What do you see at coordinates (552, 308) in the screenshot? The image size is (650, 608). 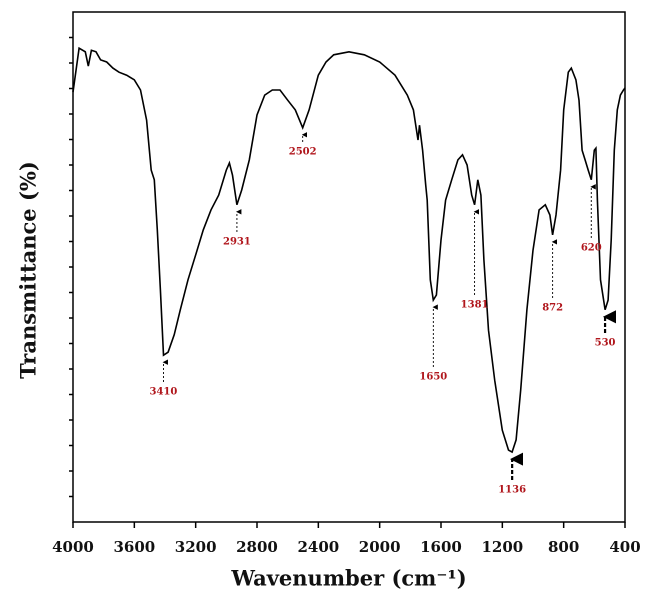 I see `peak-label: 872` at bounding box center [552, 308].